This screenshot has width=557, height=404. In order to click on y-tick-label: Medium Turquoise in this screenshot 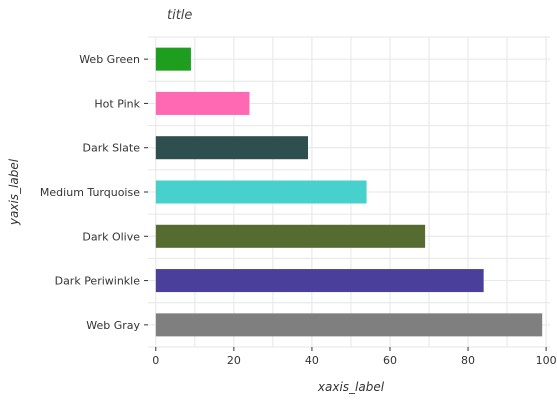, I will do `click(90, 192)`.